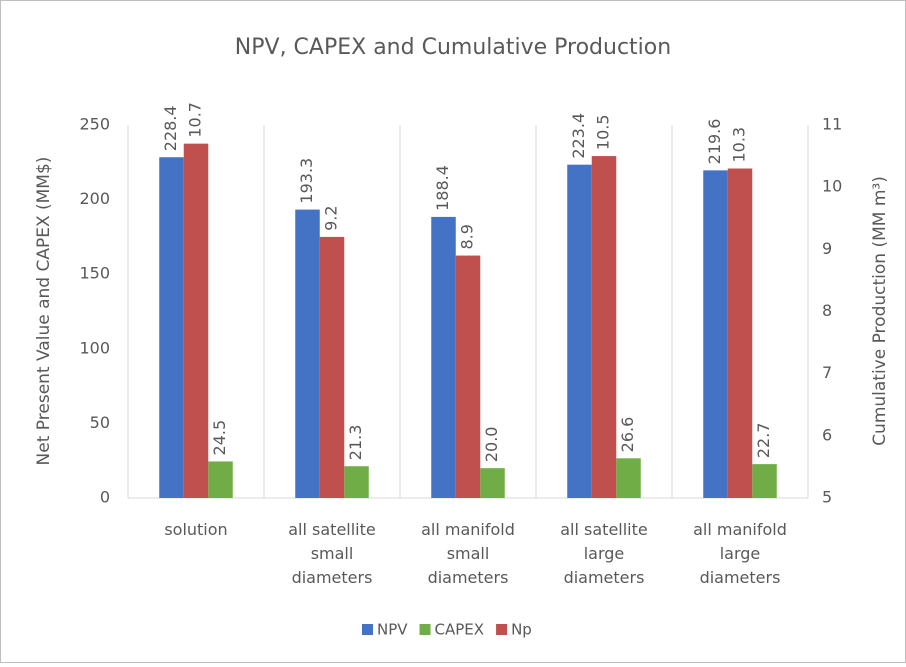 The image size is (906, 667). What do you see at coordinates (460, 630) in the screenshot?
I see `legend-label: CAPEX` at bounding box center [460, 630].